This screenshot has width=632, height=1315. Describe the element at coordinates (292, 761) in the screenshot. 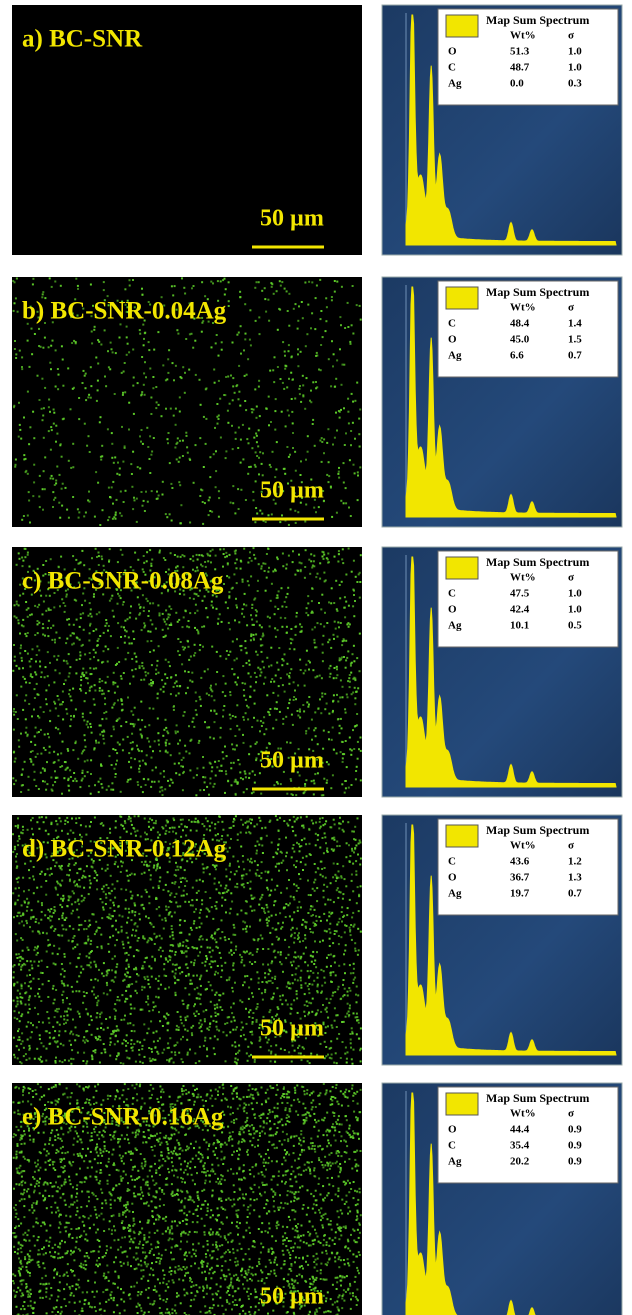

I see `scale-bar-label: 50 µm` at that location.